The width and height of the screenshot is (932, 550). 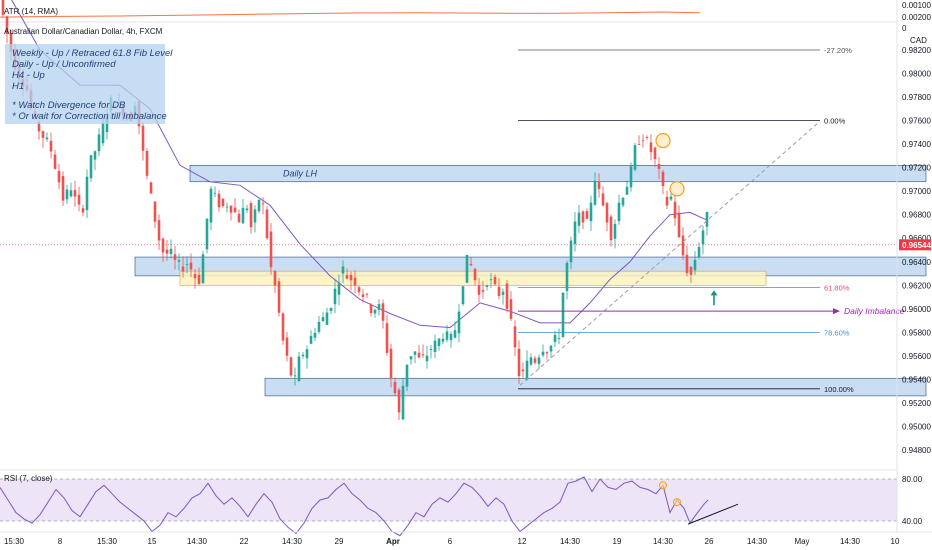 I want to click on rsi-pane: RSI (7, close), so click(x=448, y=505).